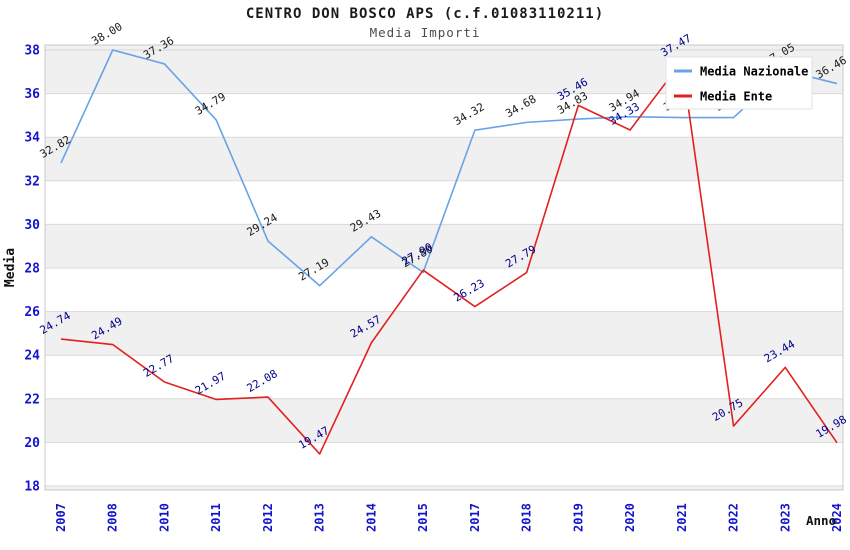 This screenshot has width=850, height=550. I want to click on y-tick-label: 32, so click(32, 181).